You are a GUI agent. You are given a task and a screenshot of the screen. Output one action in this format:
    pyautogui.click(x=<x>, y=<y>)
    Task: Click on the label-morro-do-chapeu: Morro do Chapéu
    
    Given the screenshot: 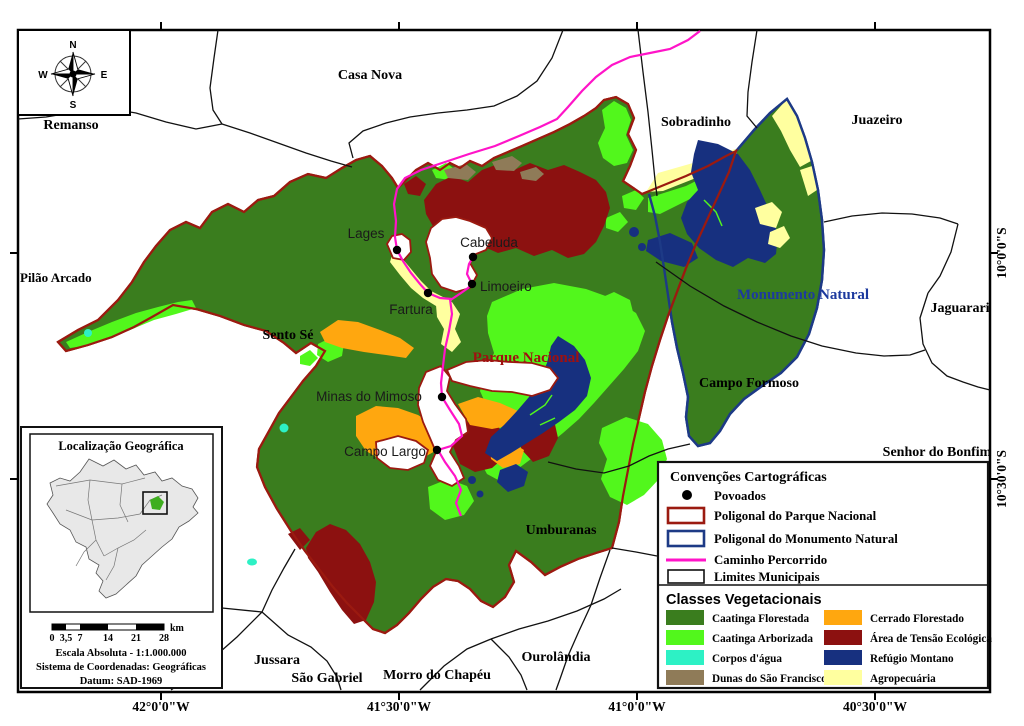 What is the action you would take?
    pyautogui.click(x=437, y=675)
    